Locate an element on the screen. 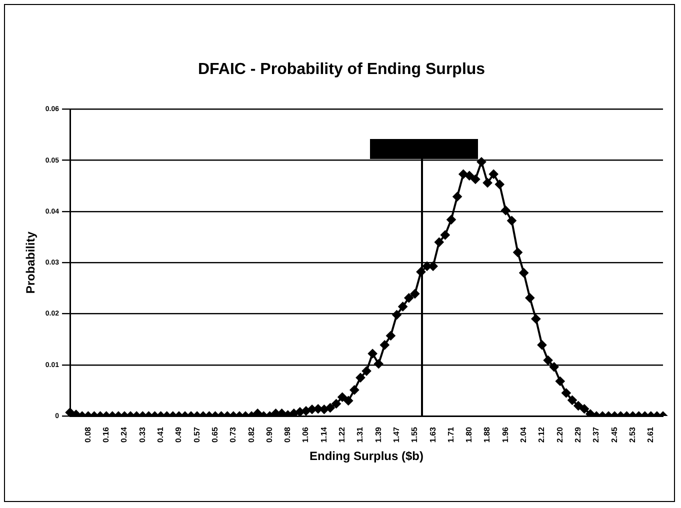 The height and width of the screenshot is (508, 681). x-tick-label: 0.98 is located at coordinates (287, 434).